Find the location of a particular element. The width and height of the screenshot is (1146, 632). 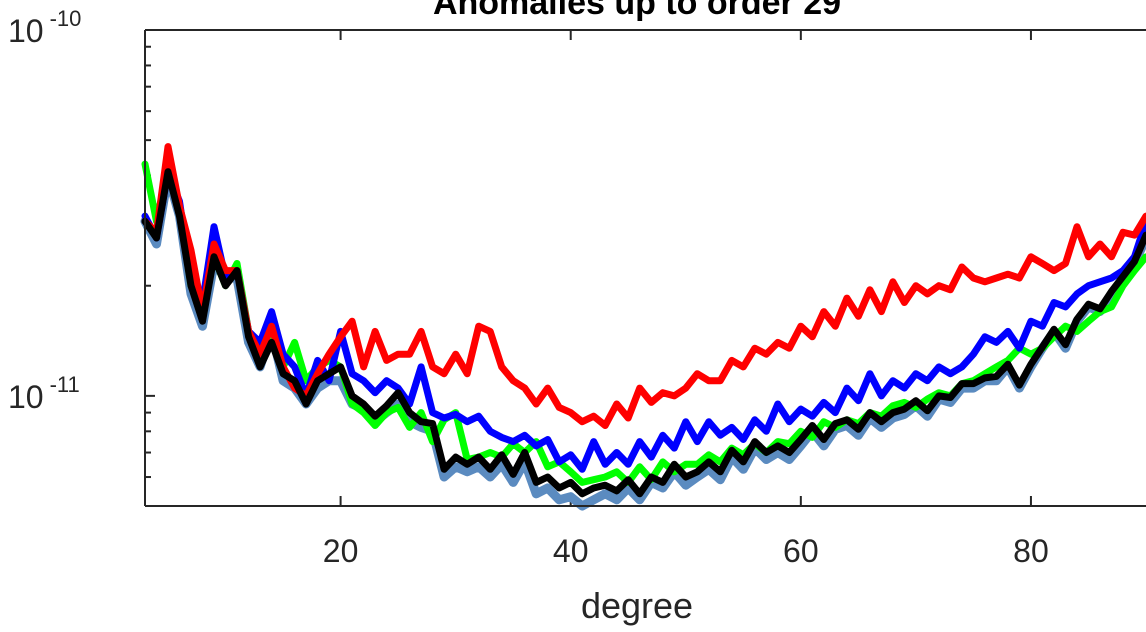

chart-title: Anomalies up to order 29 is located at coordinates (637, 11).